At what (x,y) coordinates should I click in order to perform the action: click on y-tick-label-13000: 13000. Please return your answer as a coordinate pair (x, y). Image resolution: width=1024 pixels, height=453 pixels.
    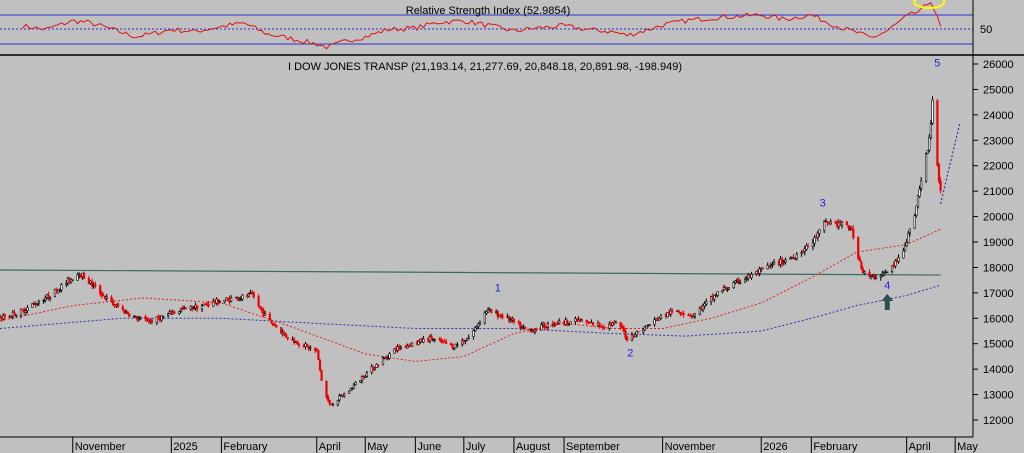
    Looking at the image, I should click on (998, 396).